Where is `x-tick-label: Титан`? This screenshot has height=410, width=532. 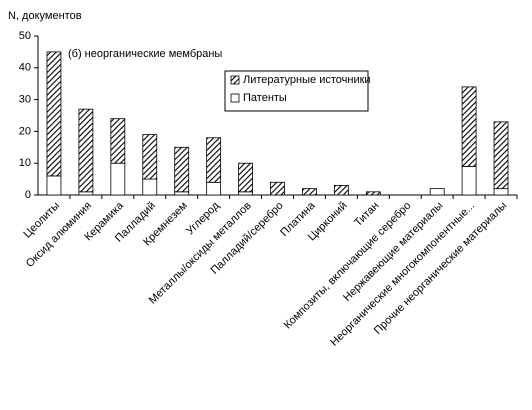
x-tick-label: Титан is located at coordinates (366, 214).